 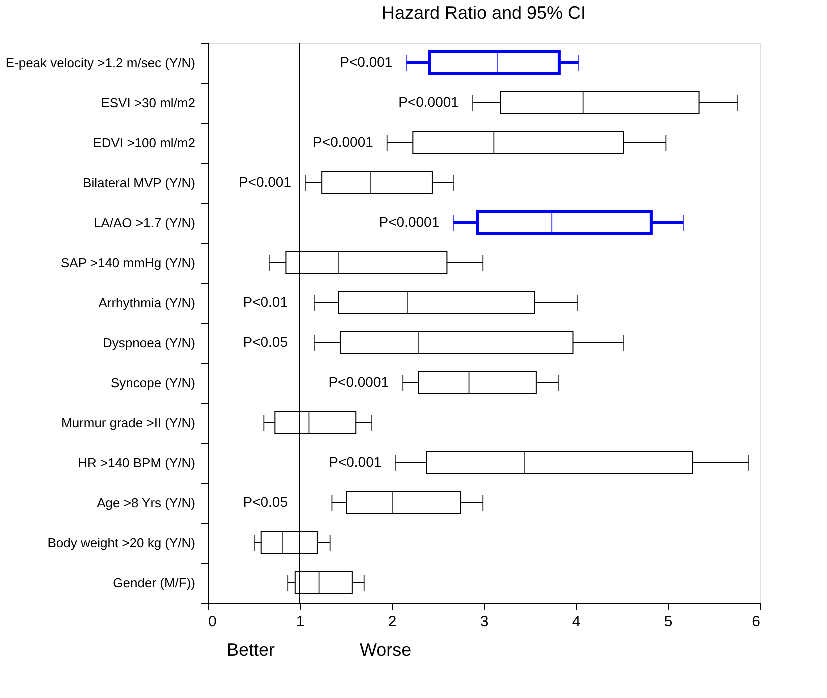 What do you see at coordinates (392, 622) in the screenshot?
I see `x-tick-label: 2` at bounding box center [392, 622].